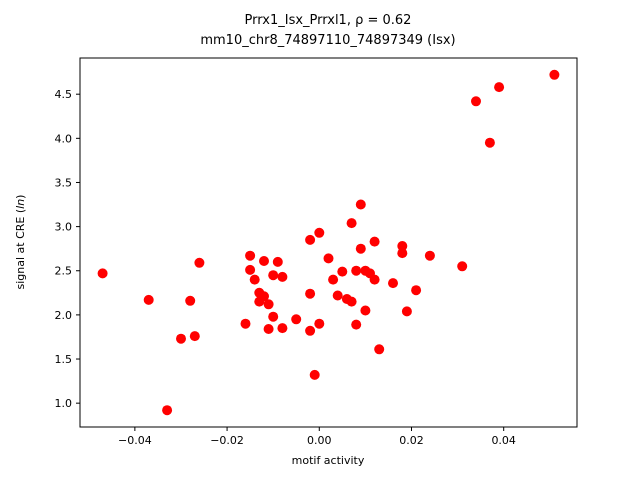  Describe the element at coordinates (503, 440) in the screenshot. I see `x-tick-label: 0.04` at that location.